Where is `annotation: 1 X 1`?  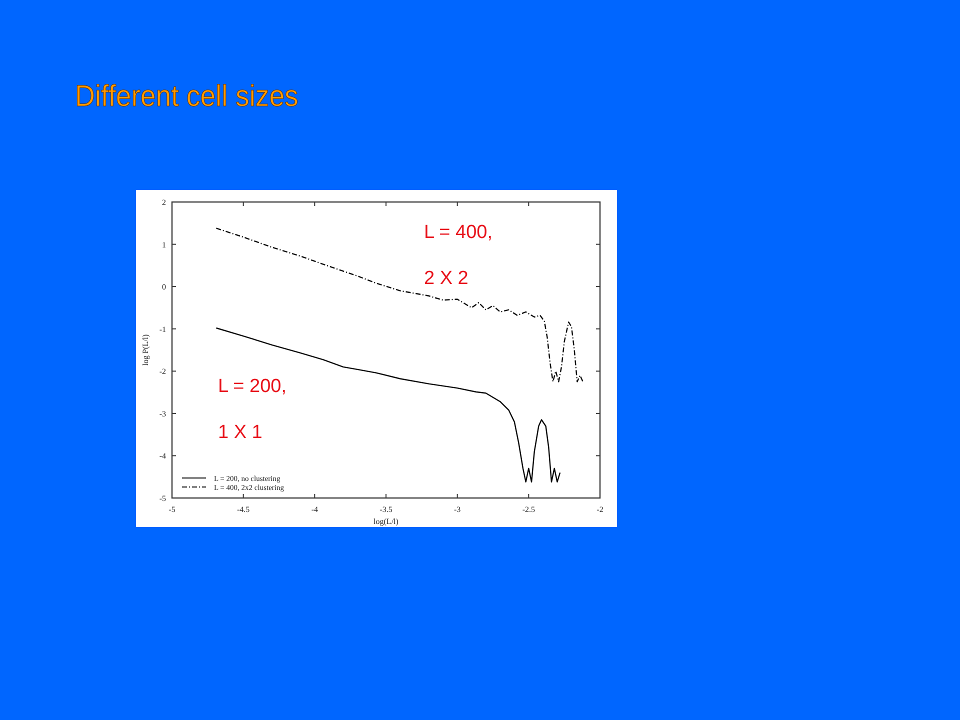 annotation: 1 X 1 is located at coordinates (240, 432).